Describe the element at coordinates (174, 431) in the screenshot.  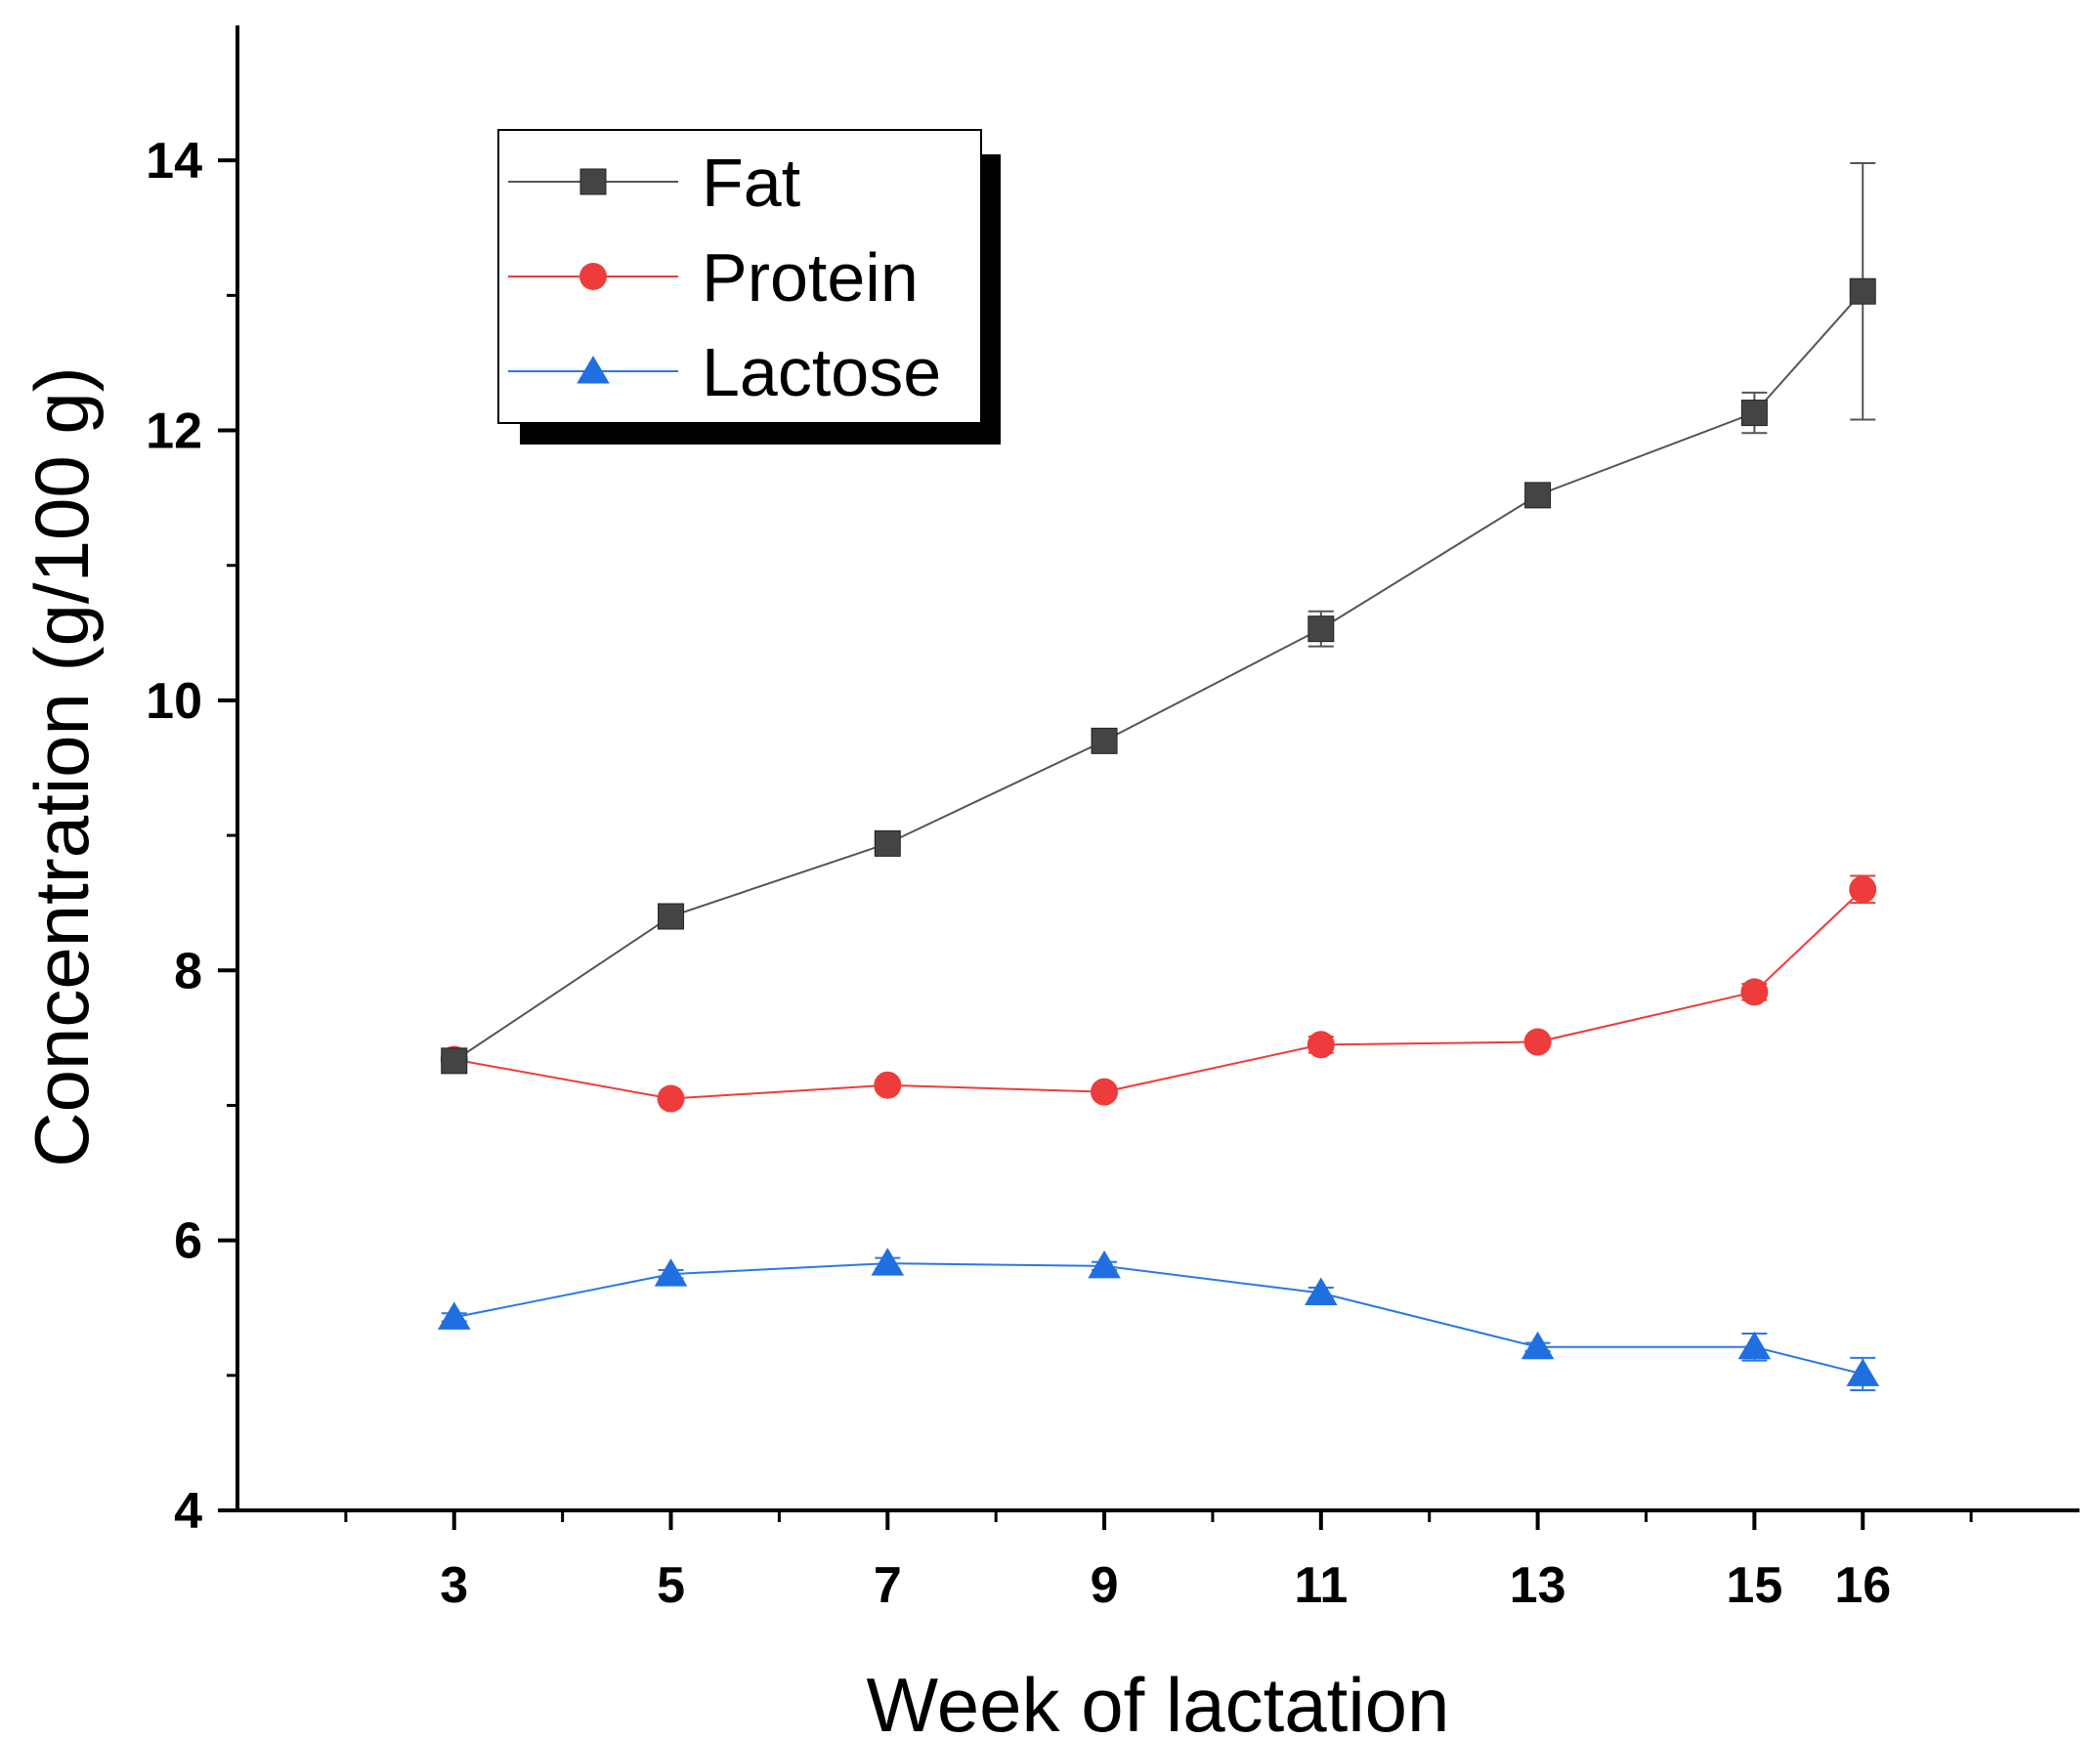
I see `y-tick-label: 12` at that location.